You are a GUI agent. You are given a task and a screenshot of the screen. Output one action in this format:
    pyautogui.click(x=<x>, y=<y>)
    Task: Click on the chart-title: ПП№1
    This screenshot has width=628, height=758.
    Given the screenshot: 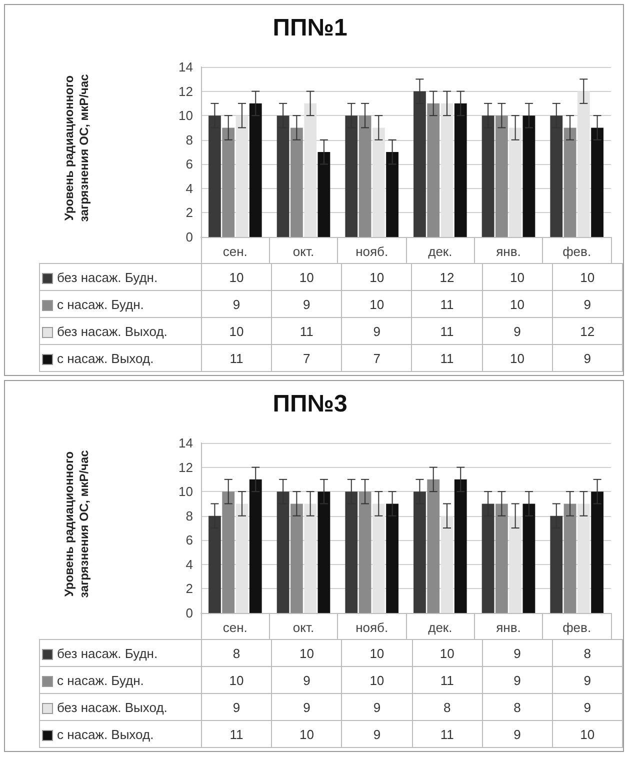 What is the action you would take?
    pyautogui.click(x=310, y=28)
    